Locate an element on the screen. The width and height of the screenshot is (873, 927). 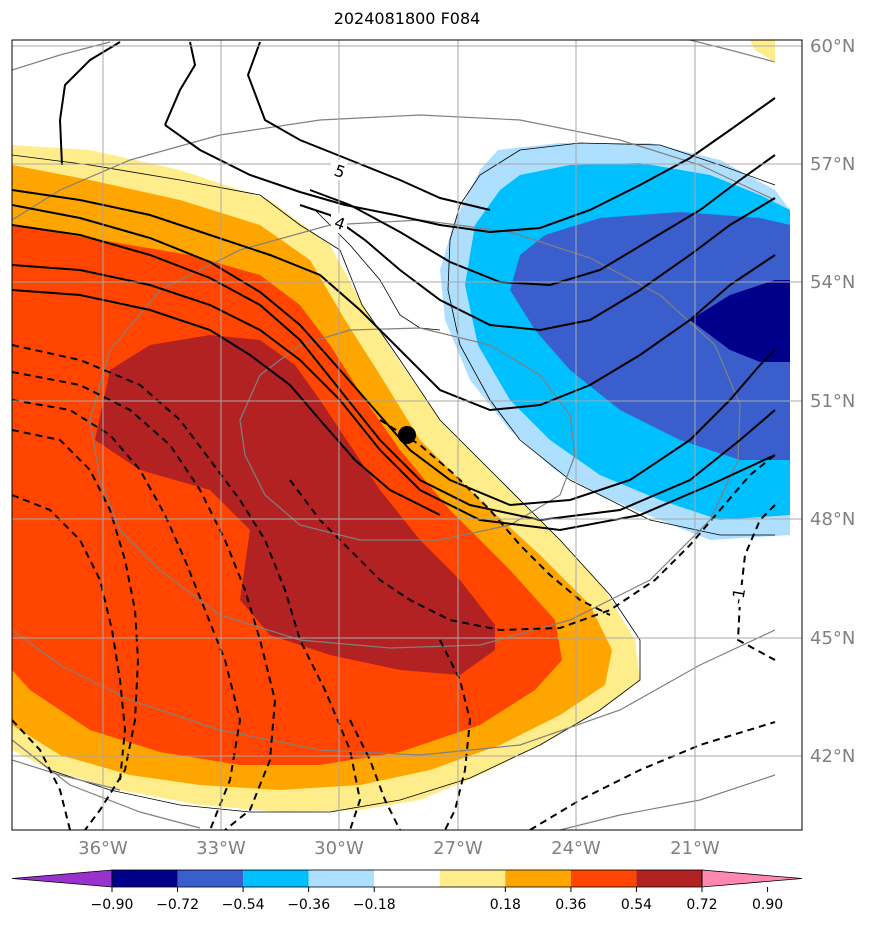
lon-label: 33°W is located at coordinates (221, 848).